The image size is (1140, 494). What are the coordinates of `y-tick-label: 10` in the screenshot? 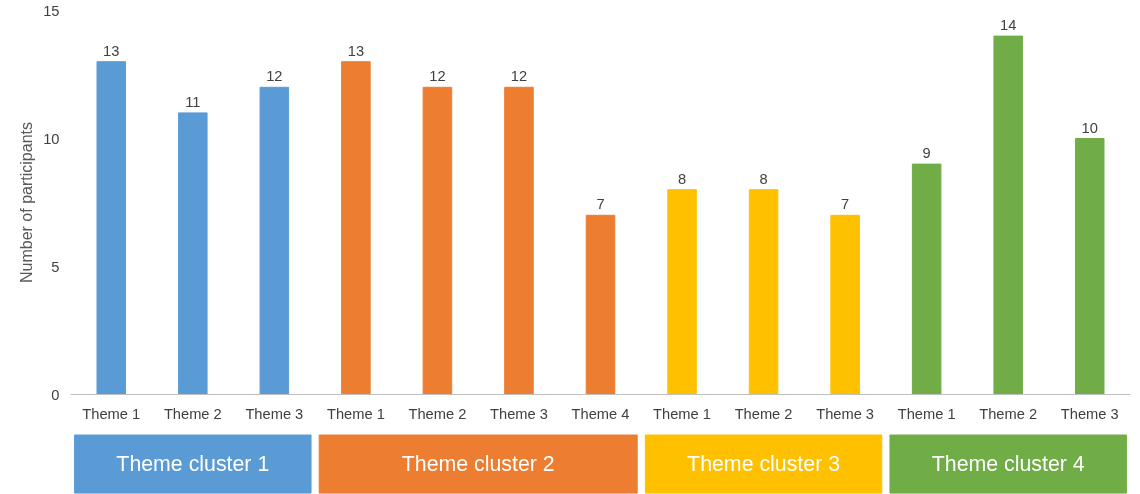 It's located at (51, 138).